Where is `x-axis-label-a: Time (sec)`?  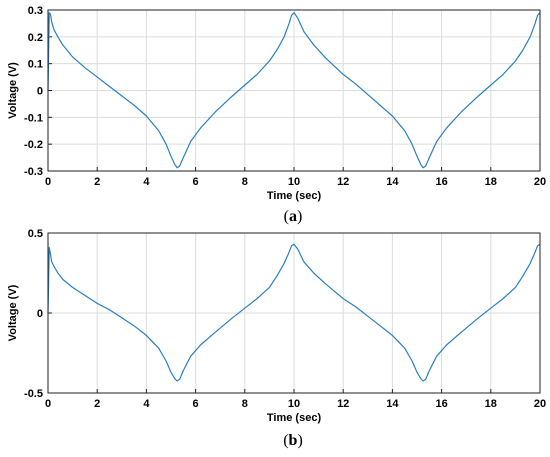
x-axis-label-a: Time (sec) is located at coordinates (294, 196).